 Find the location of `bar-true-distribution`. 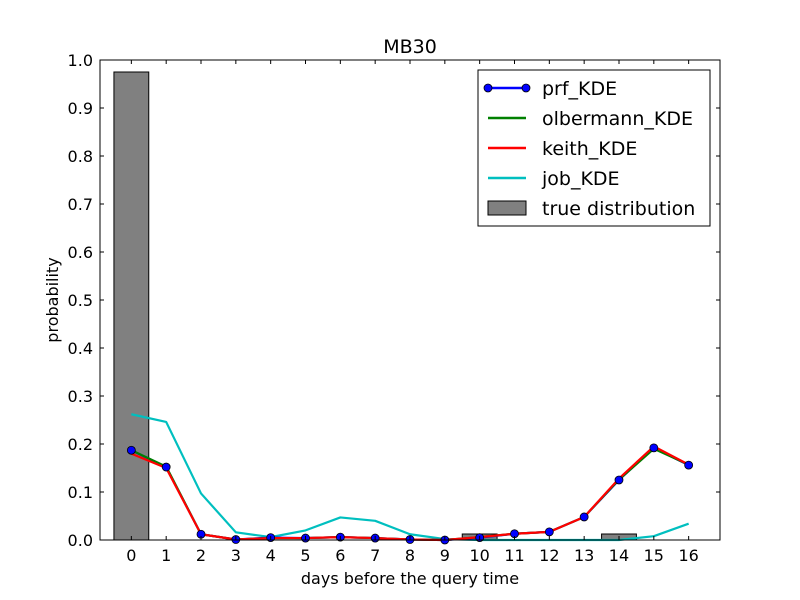

bar-true-distribution is located at coordinates (131, 306).